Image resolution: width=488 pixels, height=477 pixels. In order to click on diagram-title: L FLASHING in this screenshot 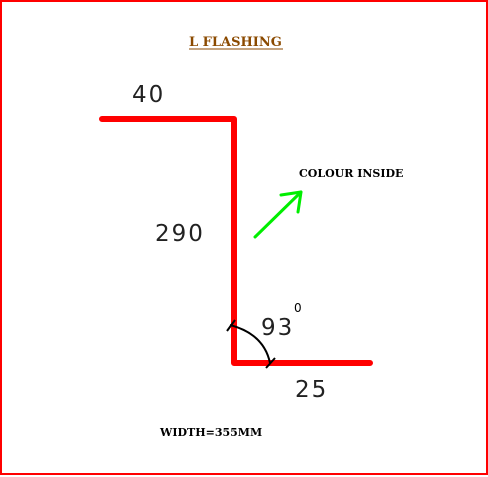, I will do `click(235, 42)`.